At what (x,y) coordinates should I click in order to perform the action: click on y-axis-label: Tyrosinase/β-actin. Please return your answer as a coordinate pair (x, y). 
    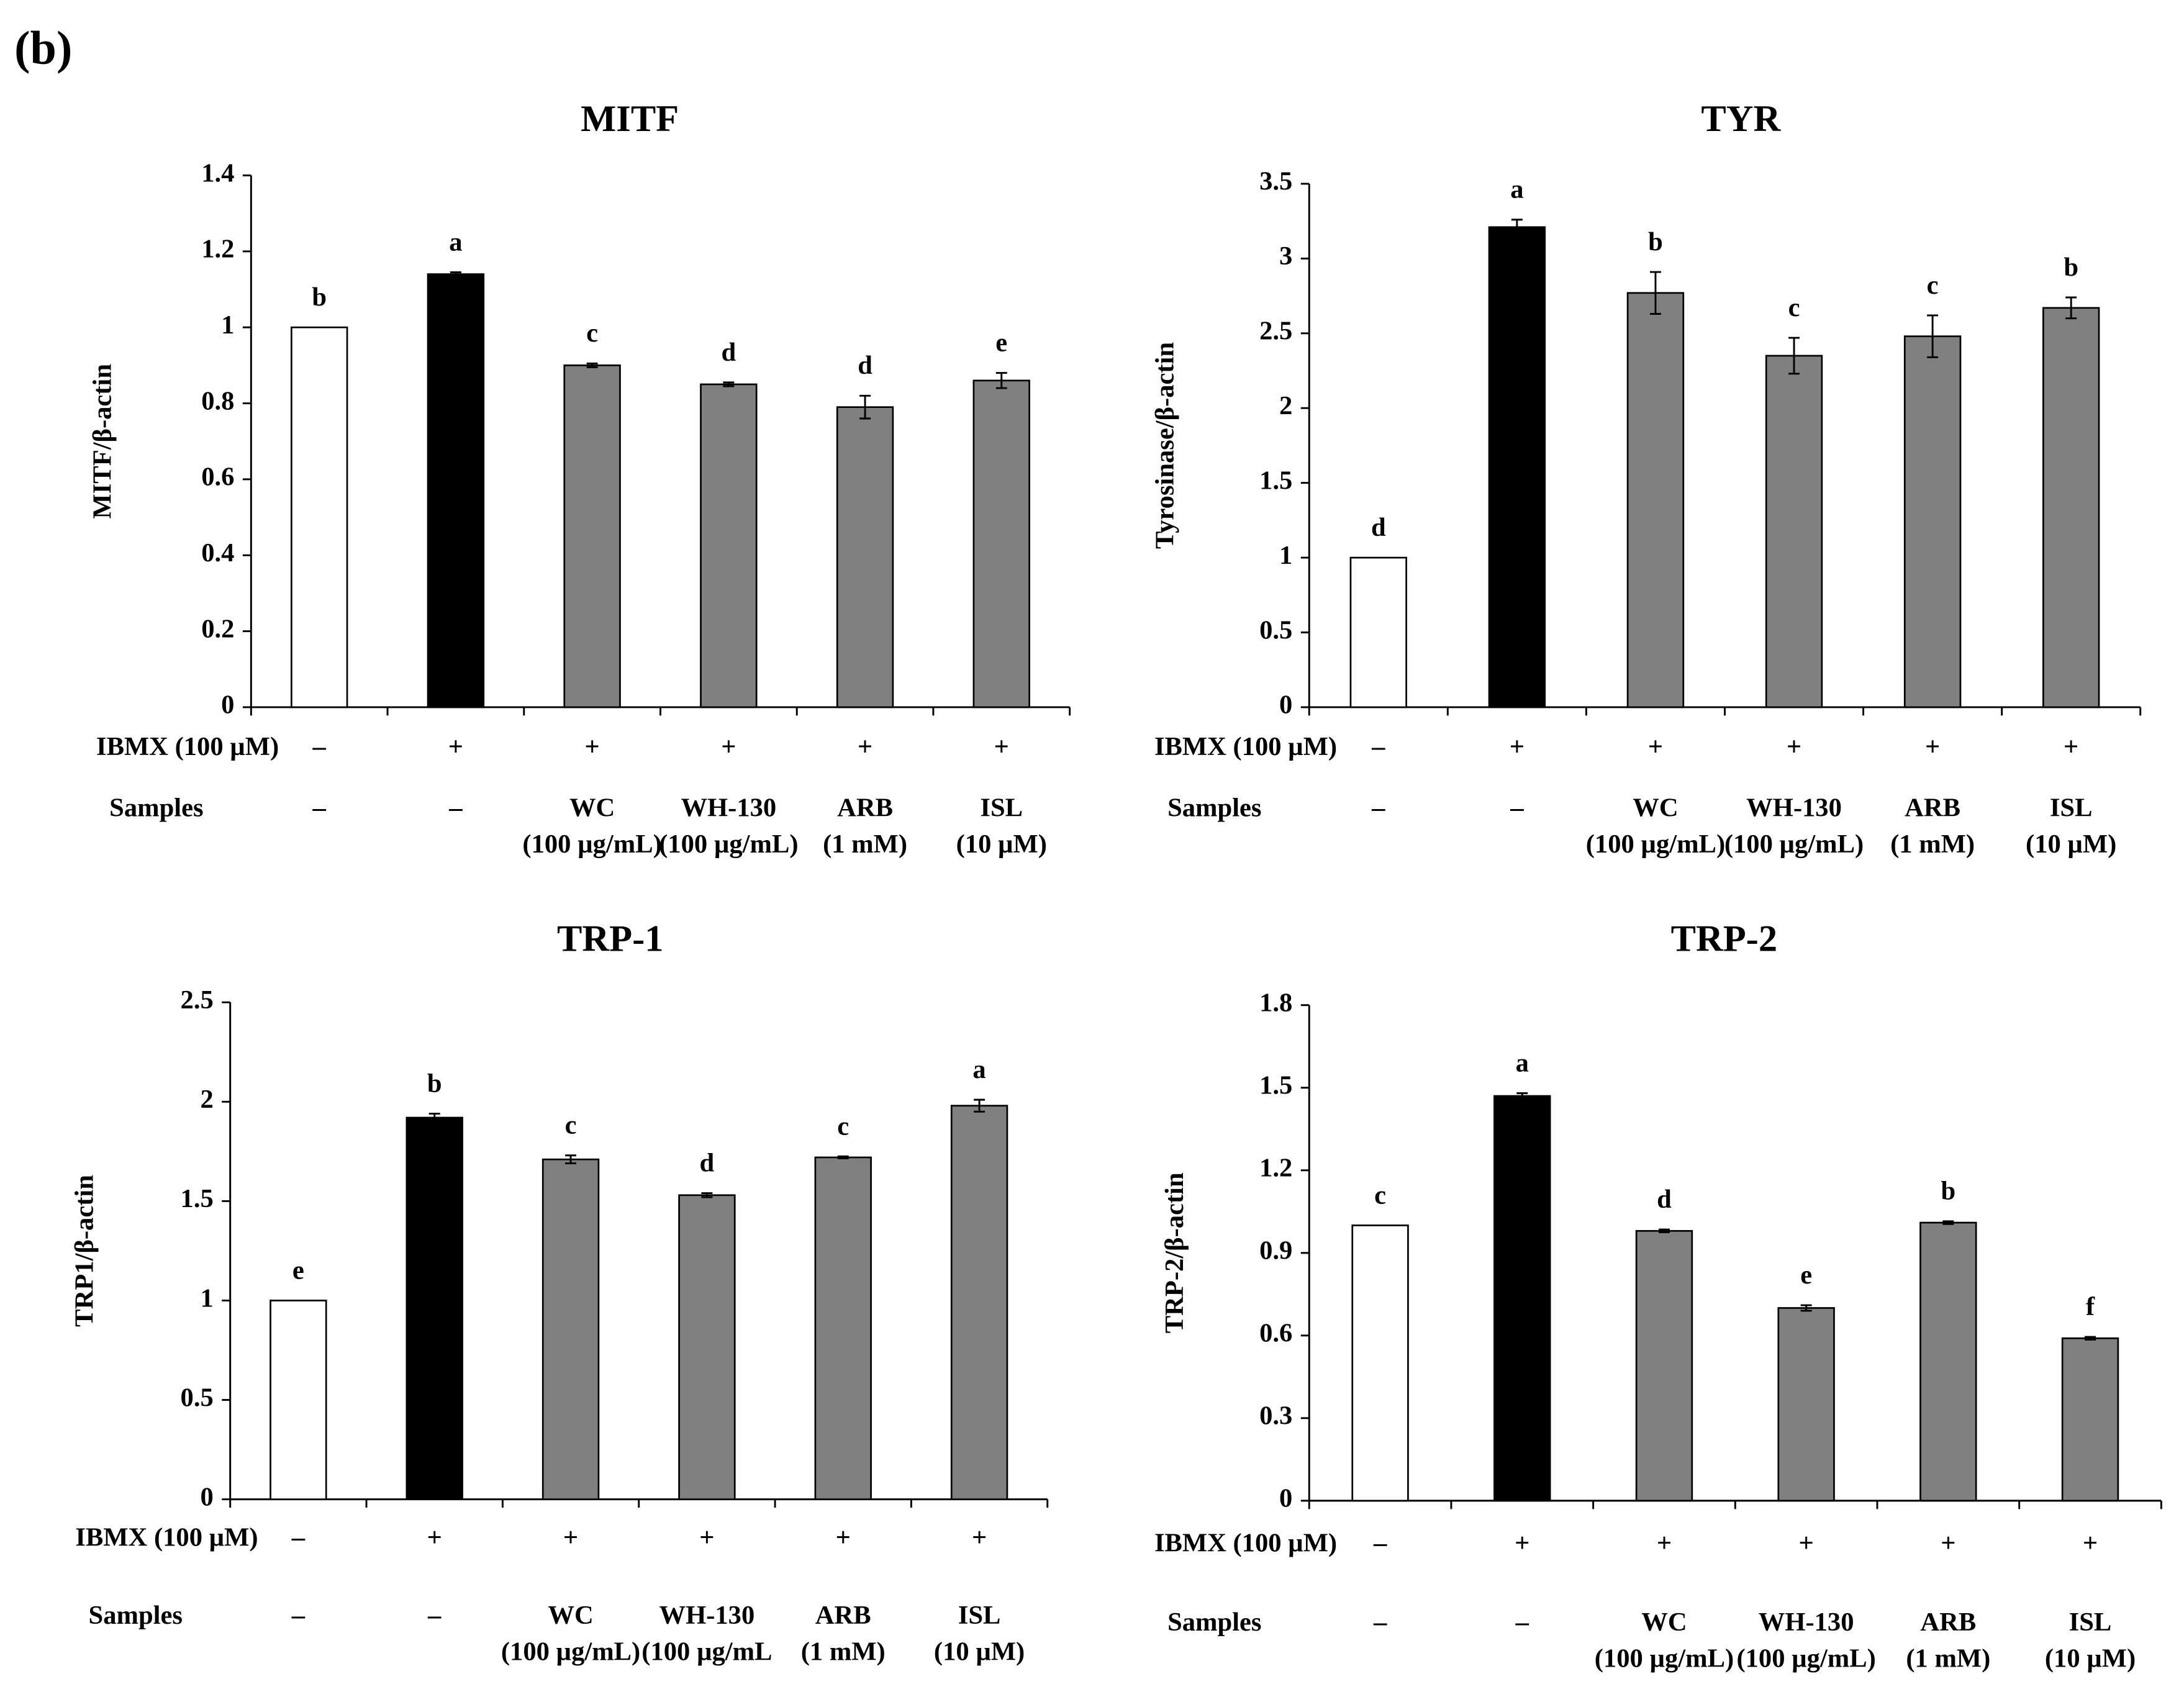
    Looking at the image, I should click on (1164, 445).